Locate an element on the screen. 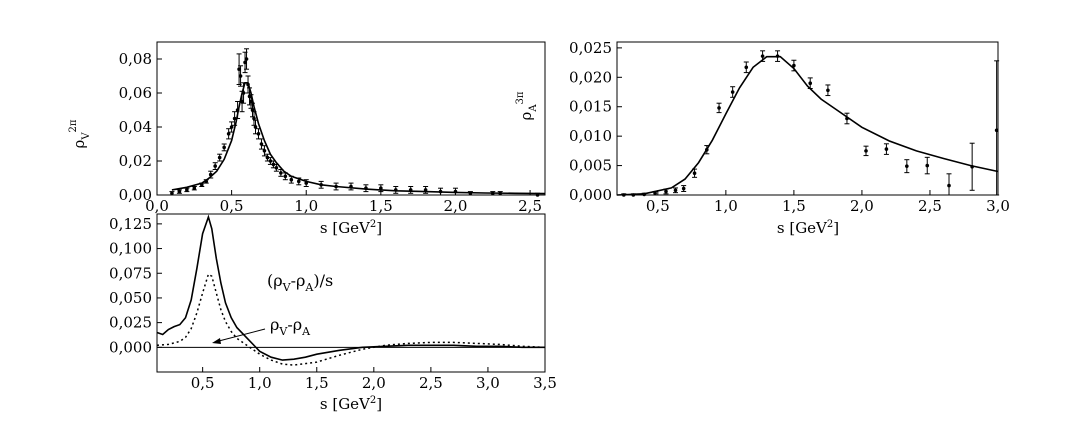 The width and height of the screenshot is (1090, 436). y-tick-label: 0,04 is located at coordinates (135, 127).